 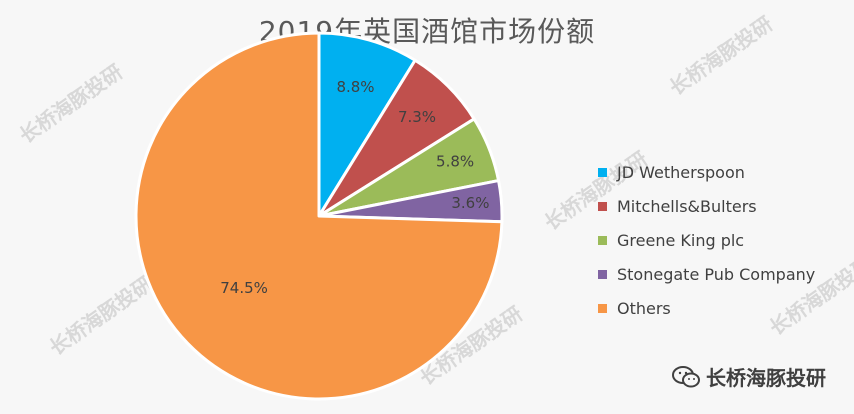 What do you see at coordinates (367, 124) in the screenshot?
I see `pie-slice` at bounding box center [367, 124].